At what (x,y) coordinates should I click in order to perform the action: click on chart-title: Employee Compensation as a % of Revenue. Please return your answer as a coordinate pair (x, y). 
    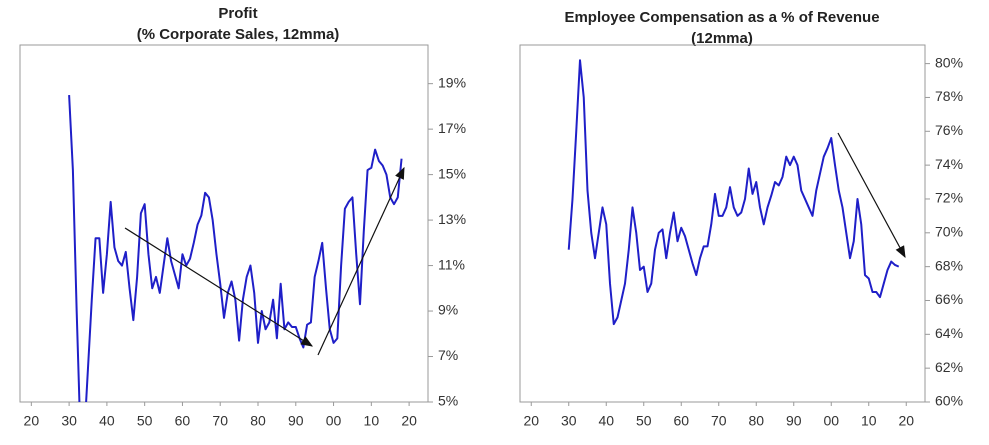
    Looking at the image, I should click on (721, 17).